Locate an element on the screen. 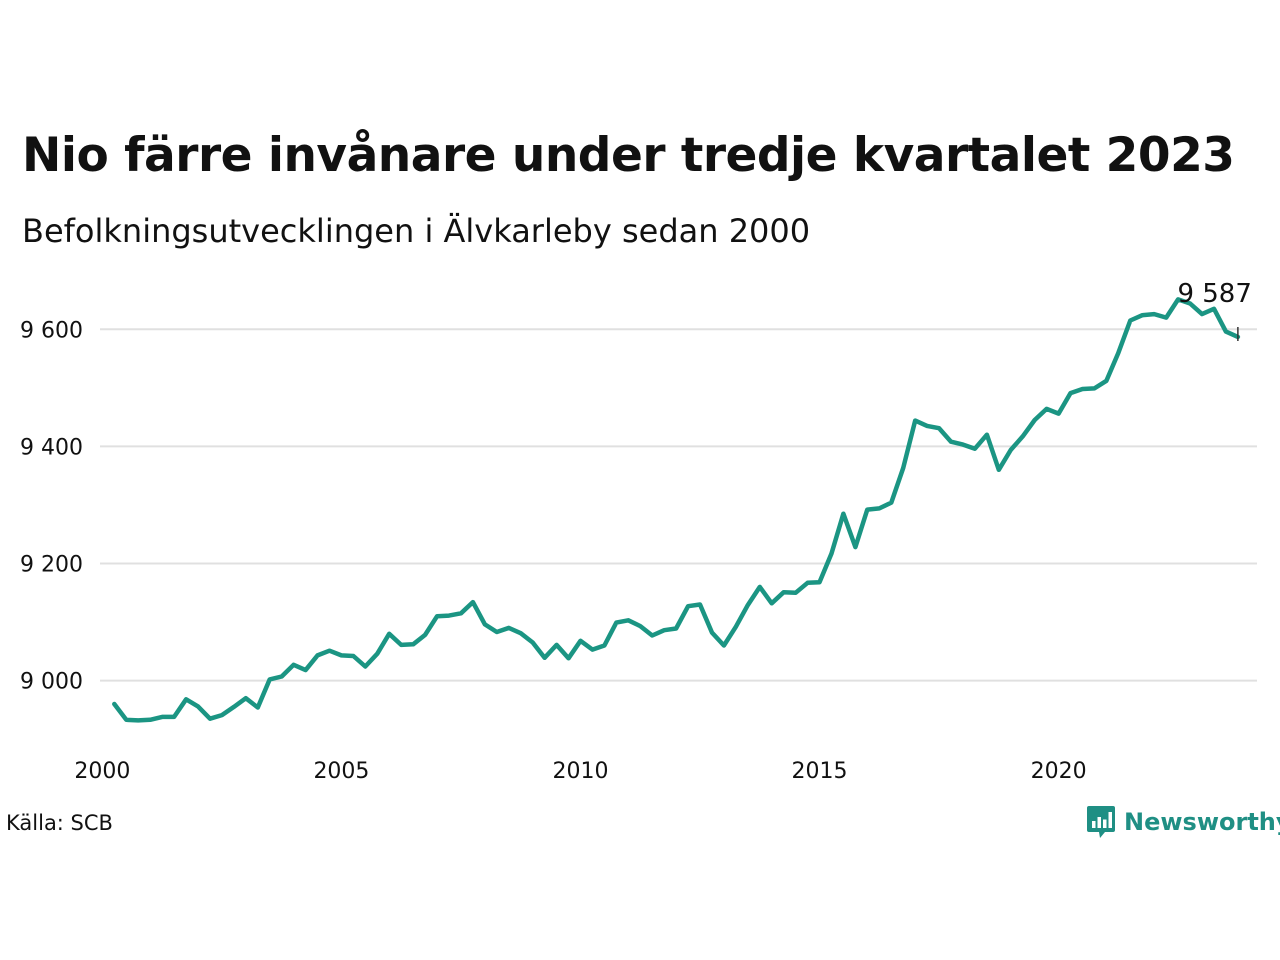  x-tick-label: 2020 is located at coordinates (1059, 771).